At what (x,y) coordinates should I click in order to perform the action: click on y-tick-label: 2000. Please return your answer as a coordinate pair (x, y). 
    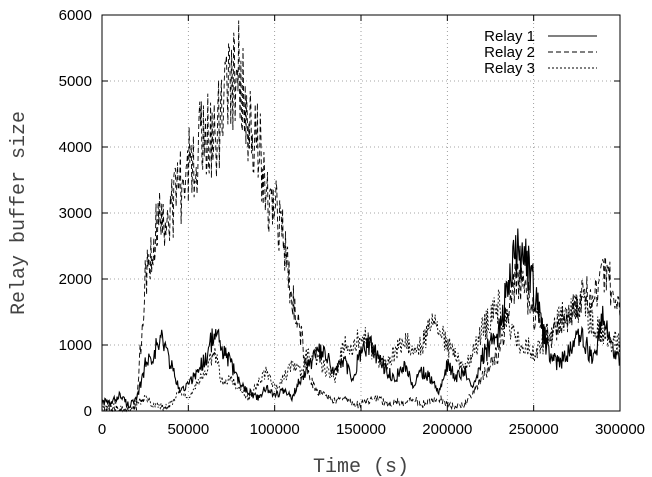
    Looking at the image, I should click on (75, 279).